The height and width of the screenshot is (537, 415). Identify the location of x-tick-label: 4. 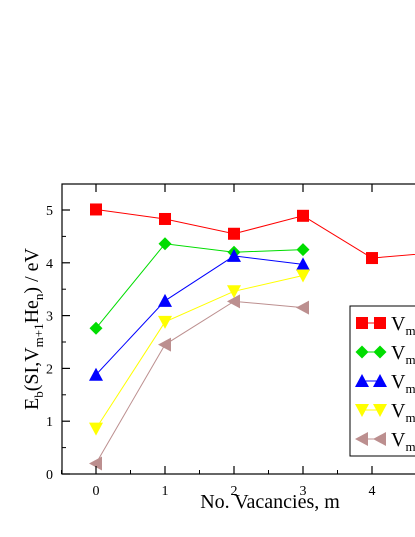
(372, 491).